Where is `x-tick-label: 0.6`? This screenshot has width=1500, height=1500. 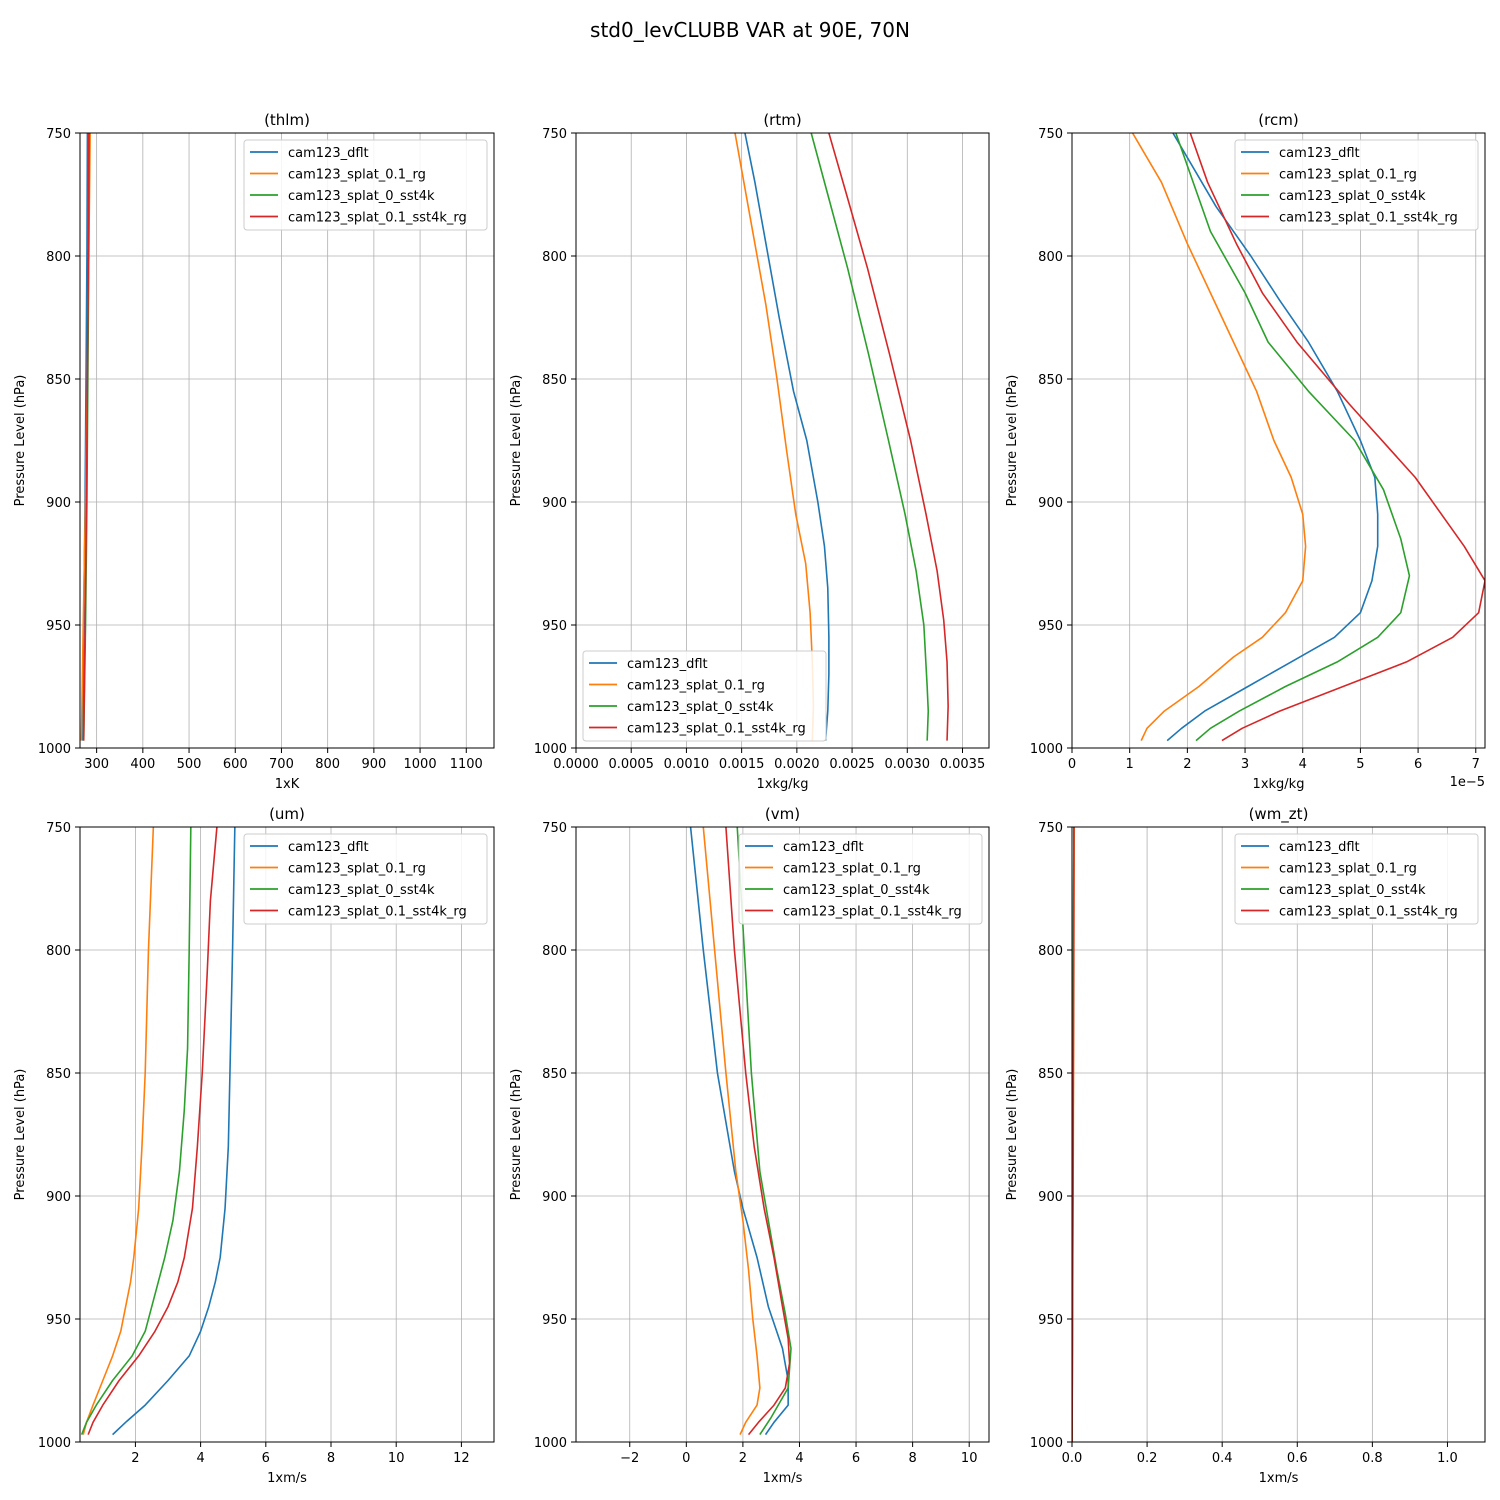 x-tick-label: 0.6 is located at coordinates (1297, 1458).